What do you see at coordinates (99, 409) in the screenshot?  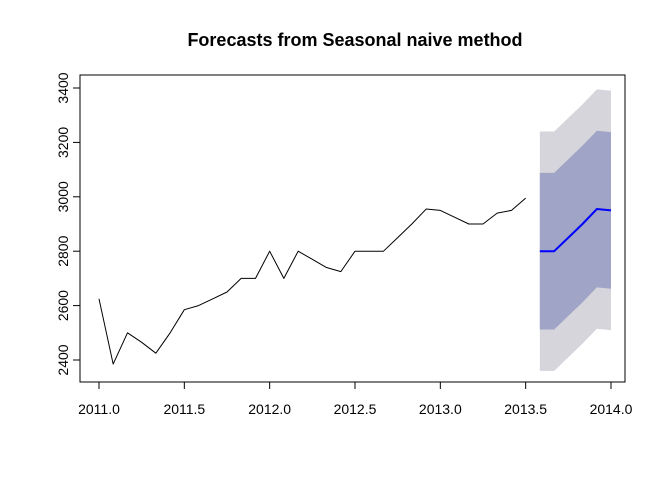 I see `x-tick-label: 2011.0` at bounding box center [99, 409].